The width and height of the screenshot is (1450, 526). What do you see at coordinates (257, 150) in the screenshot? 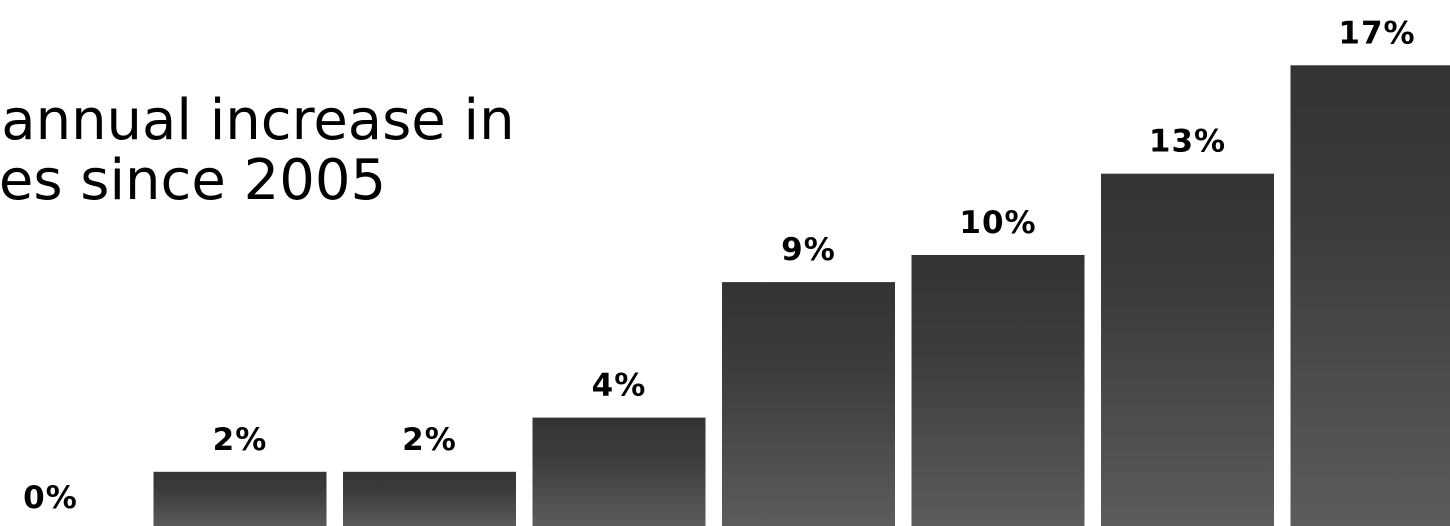
I see `chart-title: e annual increase in ales since 2005` at bounding box center [257, 150].